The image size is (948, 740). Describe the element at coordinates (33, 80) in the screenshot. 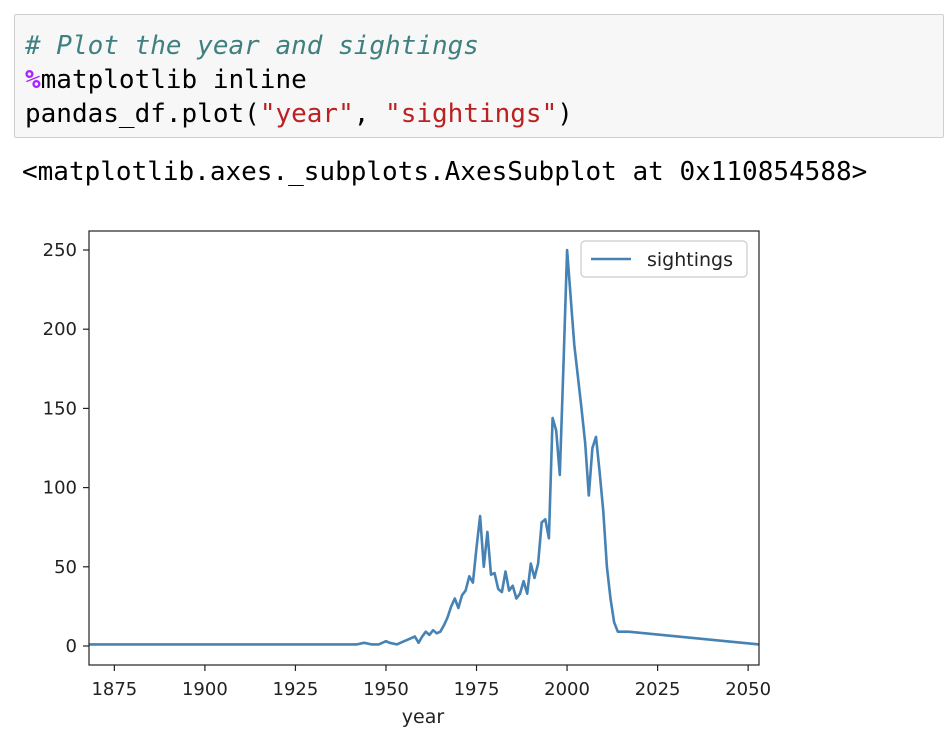

I see `magic-symbol: %` at that location.